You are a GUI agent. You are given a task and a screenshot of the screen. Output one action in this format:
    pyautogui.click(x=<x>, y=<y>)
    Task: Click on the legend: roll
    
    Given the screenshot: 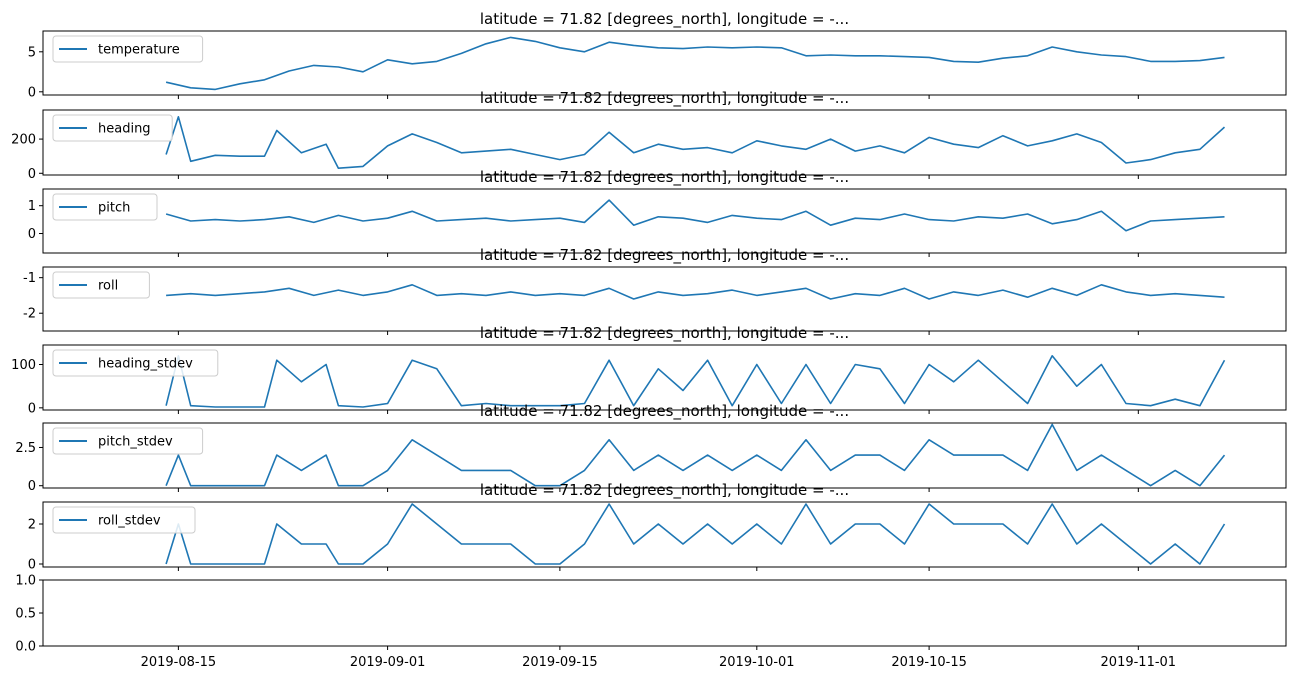 What is the action you would take?
    pyautogui.click(x=101, y=285)
    